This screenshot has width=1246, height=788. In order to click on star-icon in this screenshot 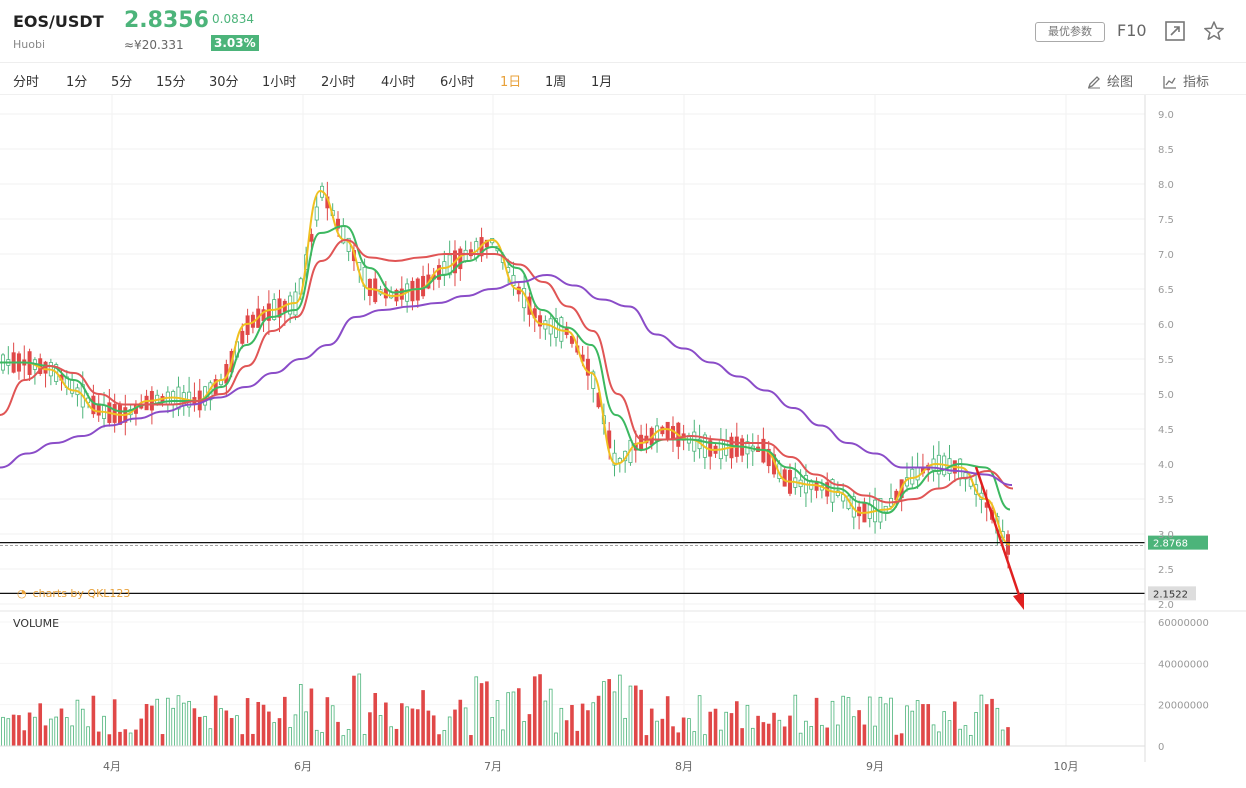, I will do `click(1214, 31)`.